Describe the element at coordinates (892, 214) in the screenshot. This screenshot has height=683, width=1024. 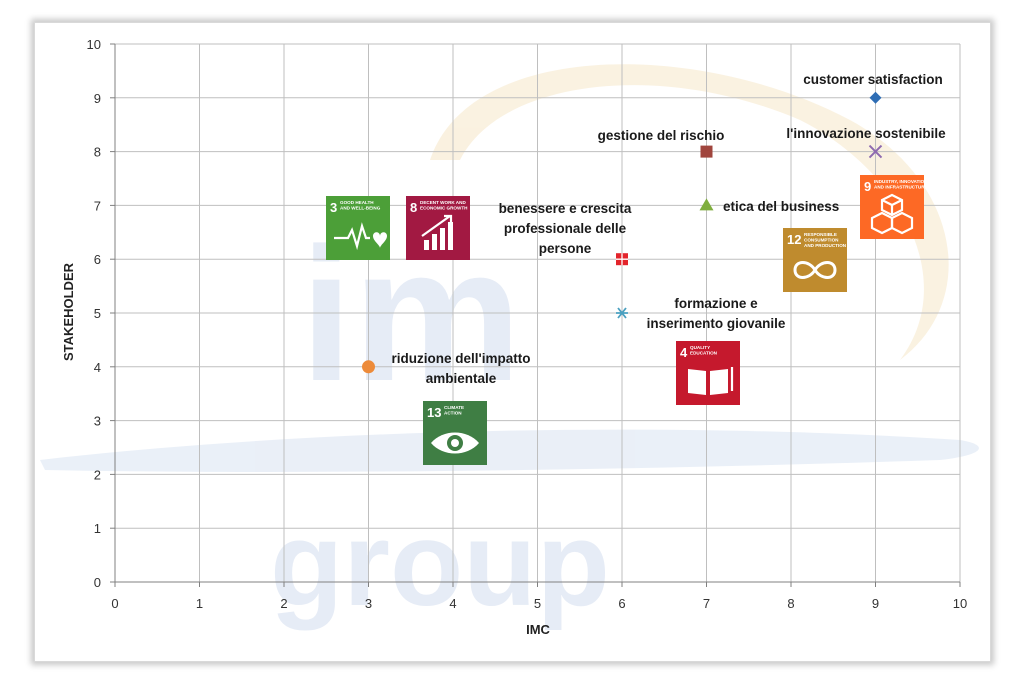
I see `cubes-icon` at that location.